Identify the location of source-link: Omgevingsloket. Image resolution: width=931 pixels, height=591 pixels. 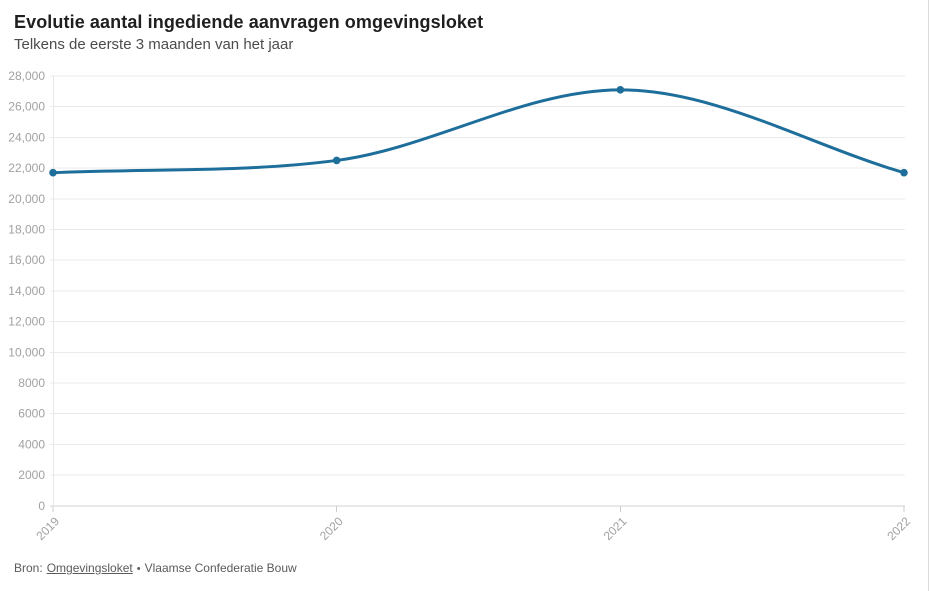
(89, 568).